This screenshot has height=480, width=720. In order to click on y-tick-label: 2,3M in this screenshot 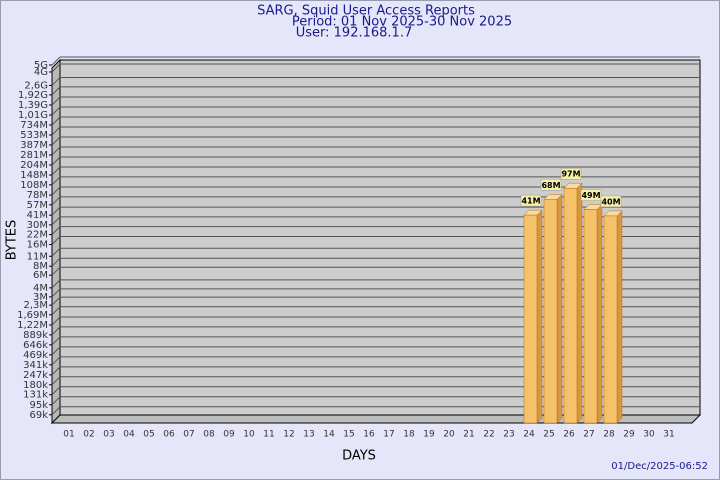, I will do `click(35, 305)`.